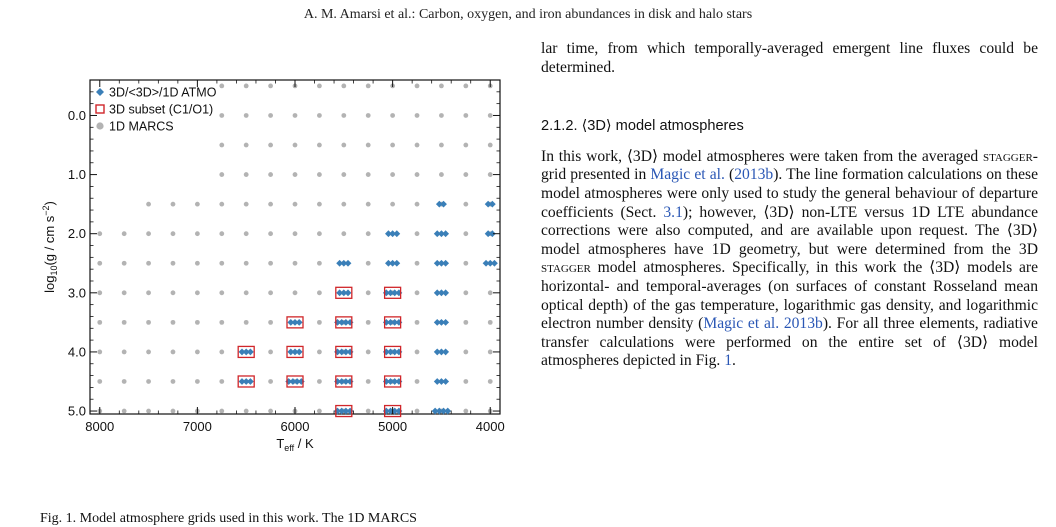  I want to click on text-run: (, so click(729, 175).